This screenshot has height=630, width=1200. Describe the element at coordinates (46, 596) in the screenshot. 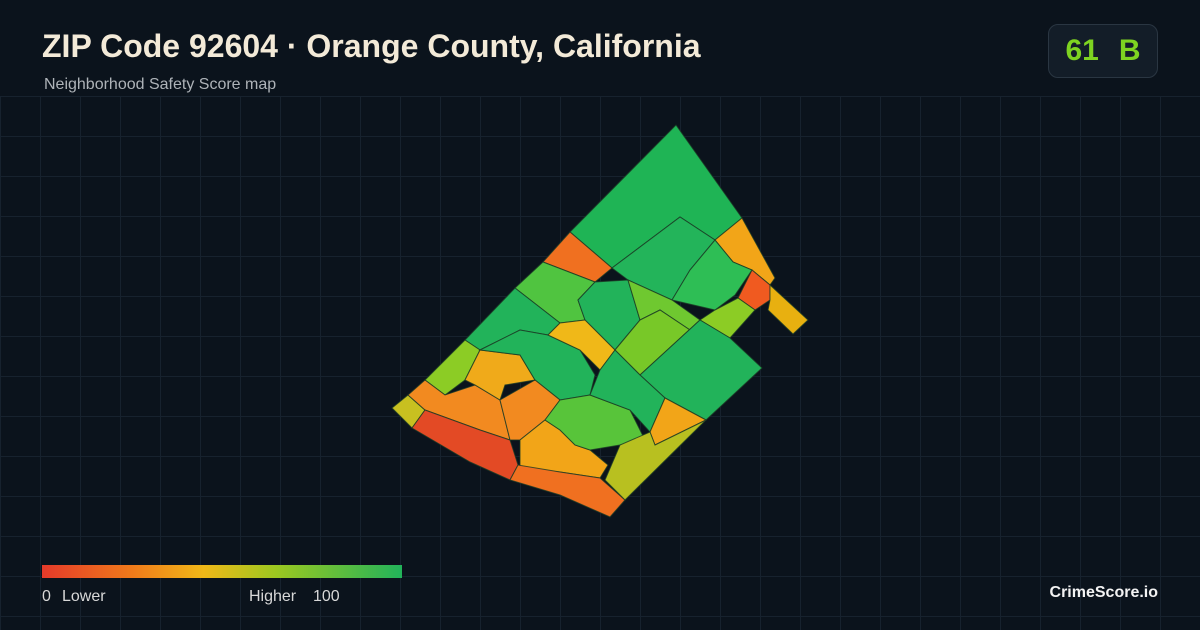

I see `legend-min: 0` at that location.